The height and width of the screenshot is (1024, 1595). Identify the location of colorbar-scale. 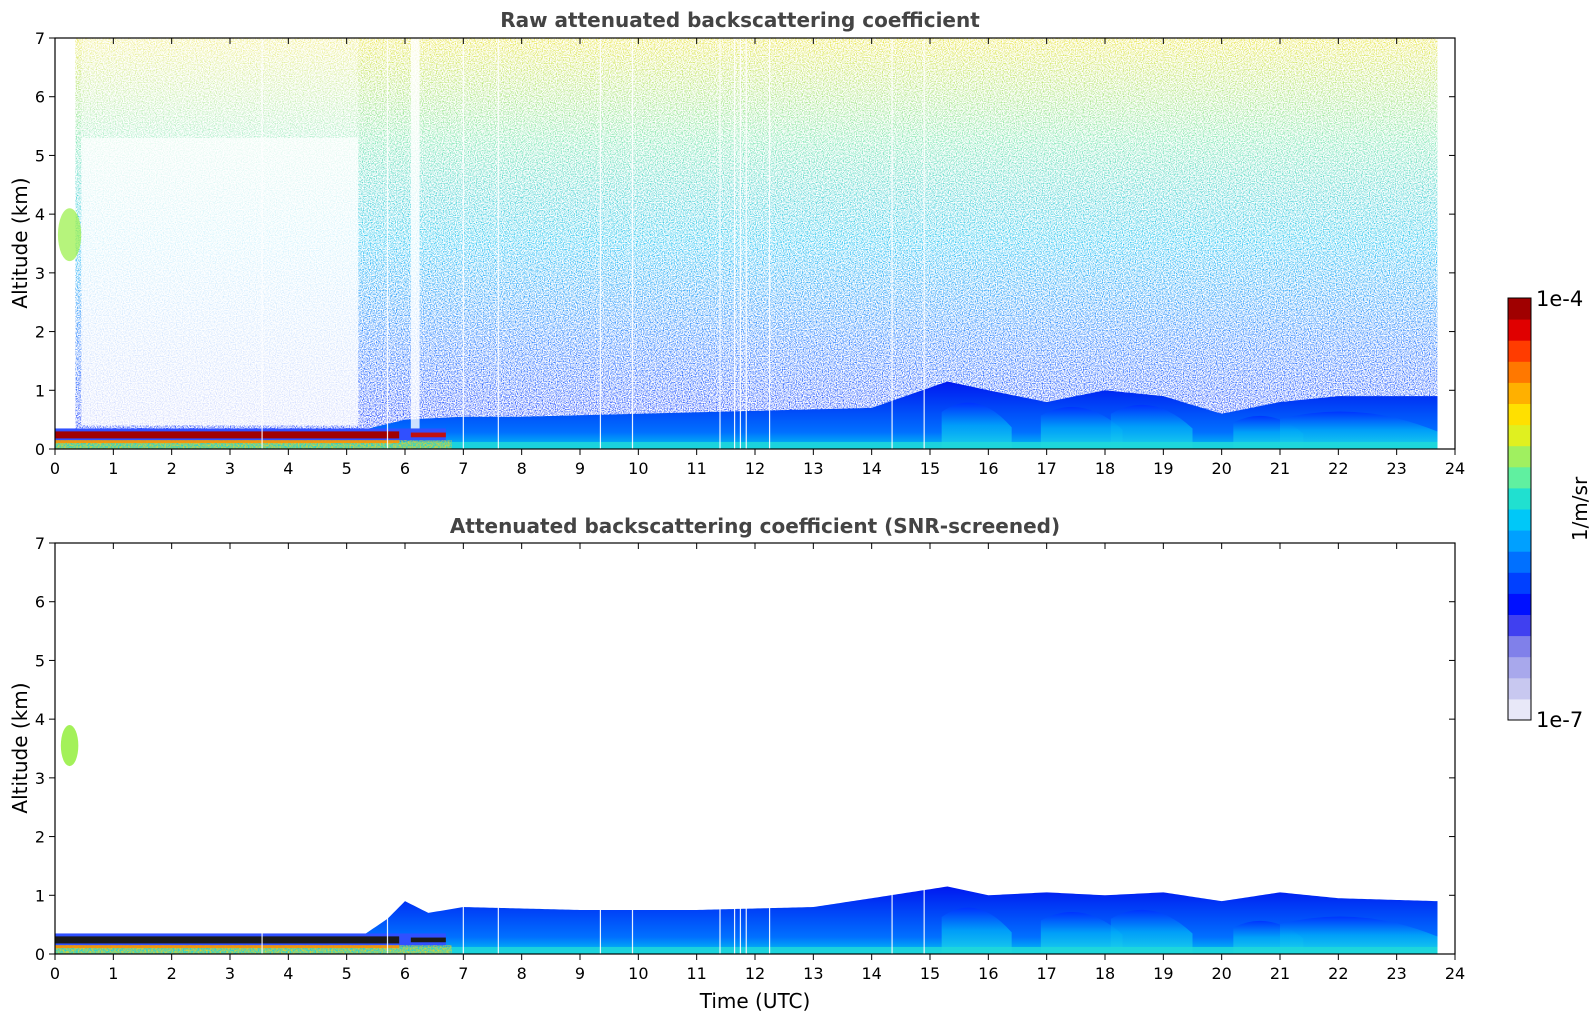
(1519, 509).